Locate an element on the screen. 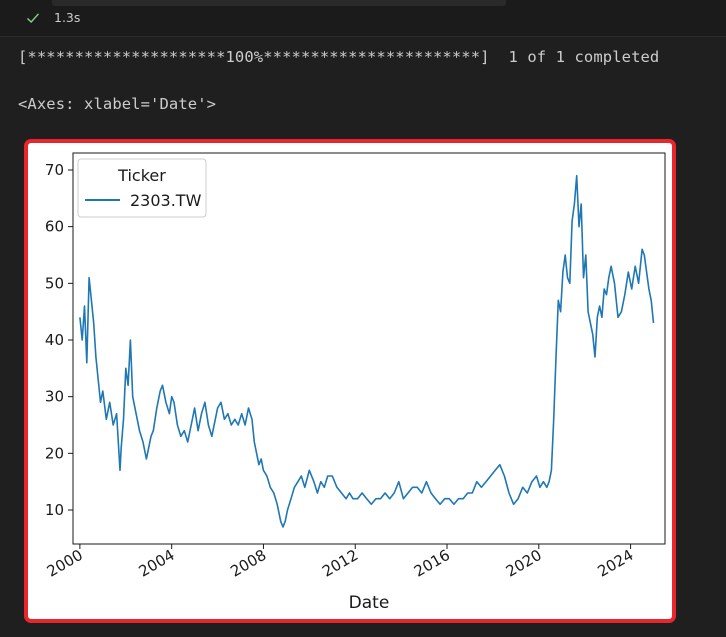  legend-entry-2303-tw: 2303.TW is located at coordinates (166, 200).